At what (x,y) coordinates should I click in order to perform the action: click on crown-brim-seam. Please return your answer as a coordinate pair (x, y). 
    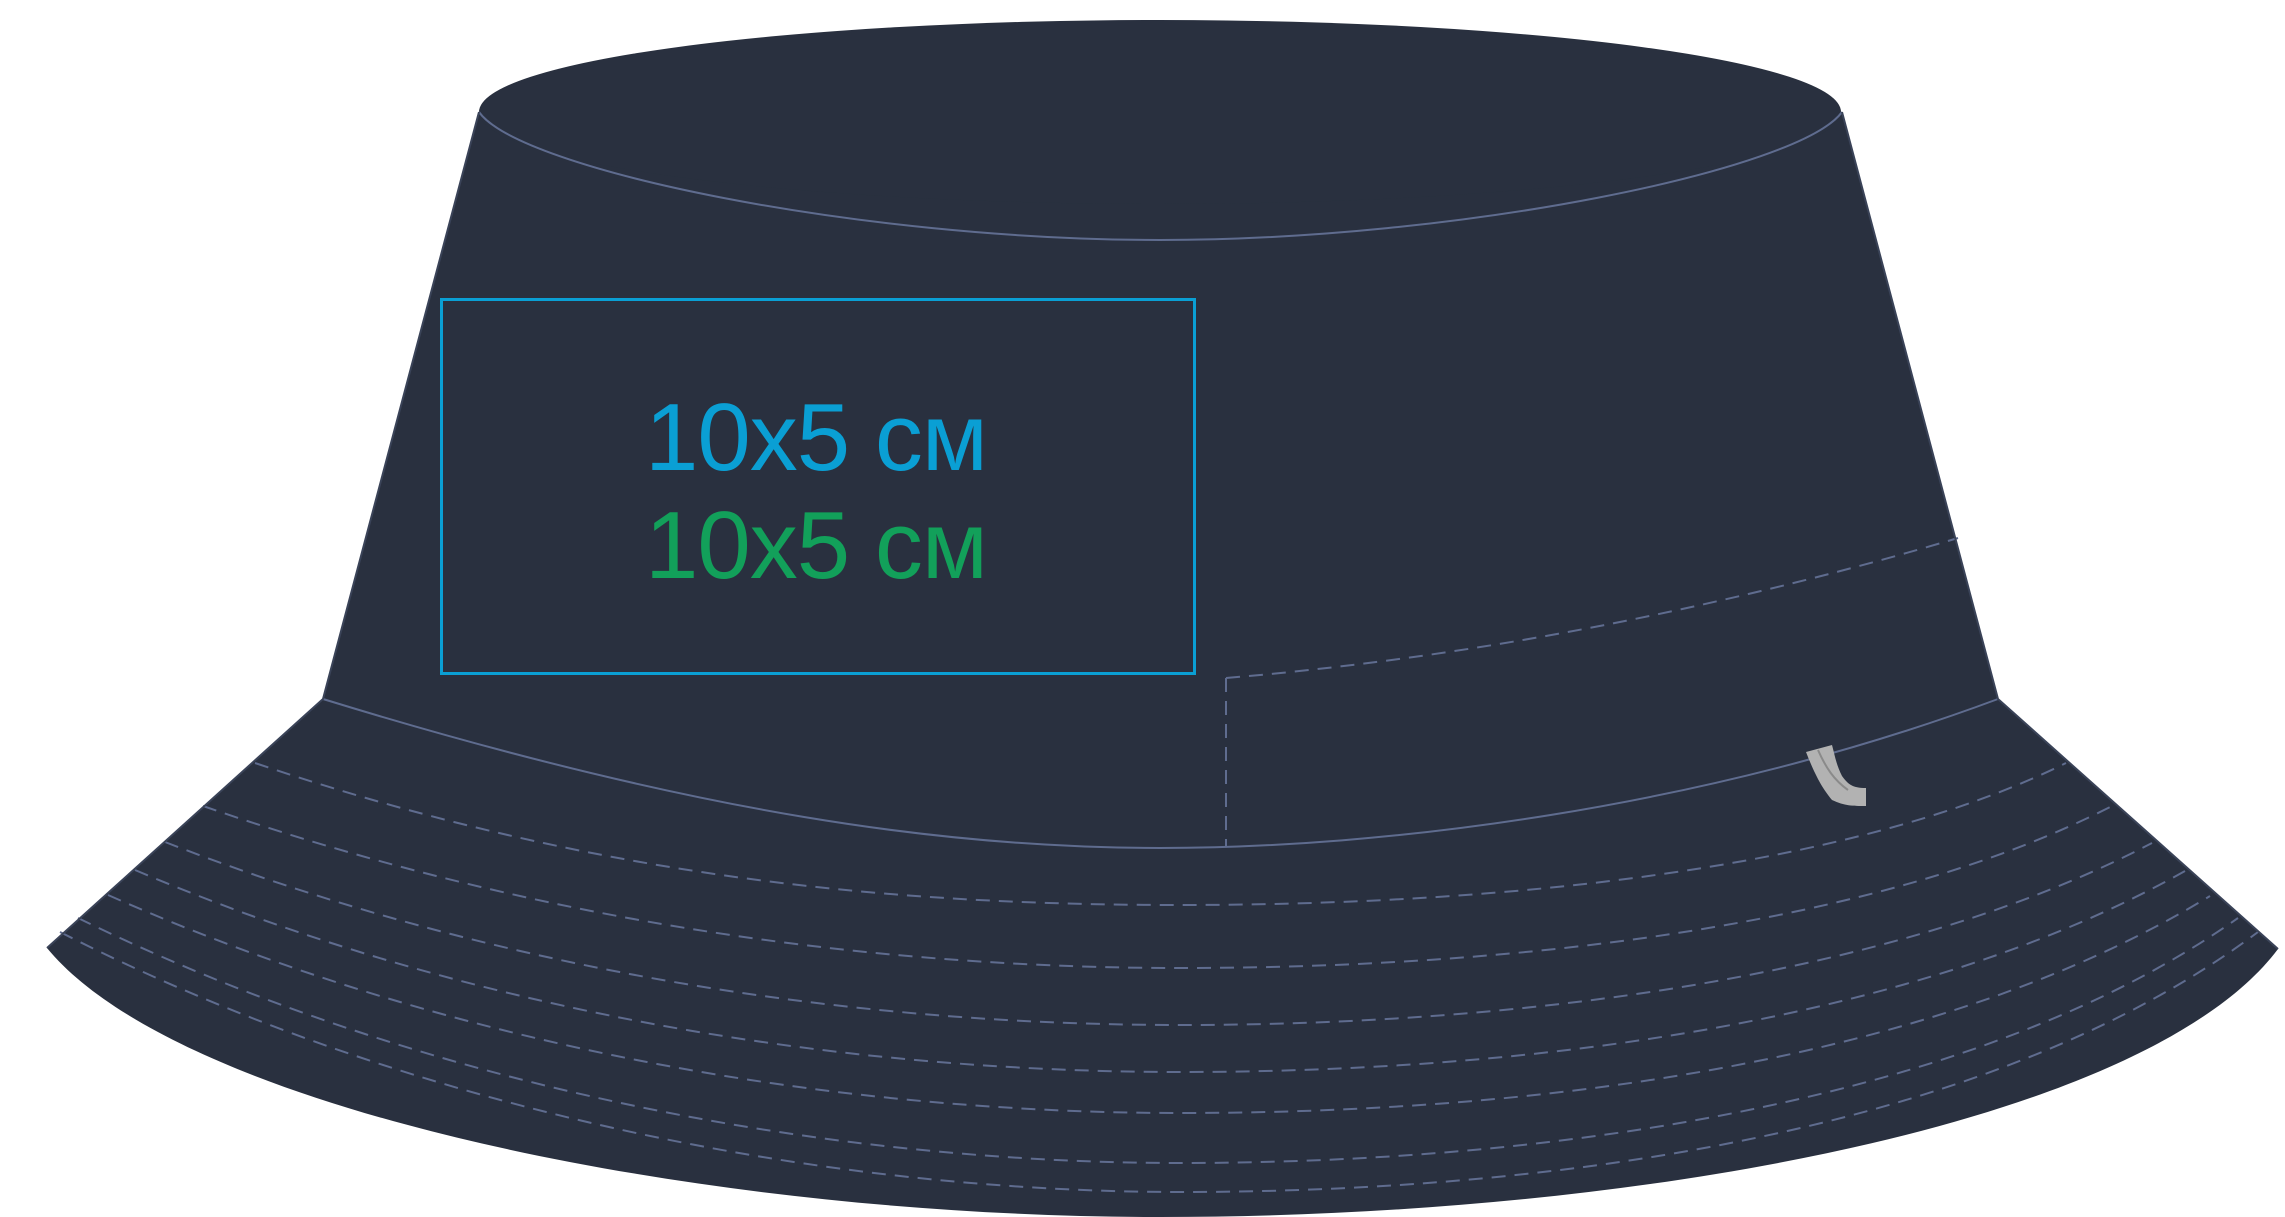
    Looking at the image, I should click on (1160, 774).